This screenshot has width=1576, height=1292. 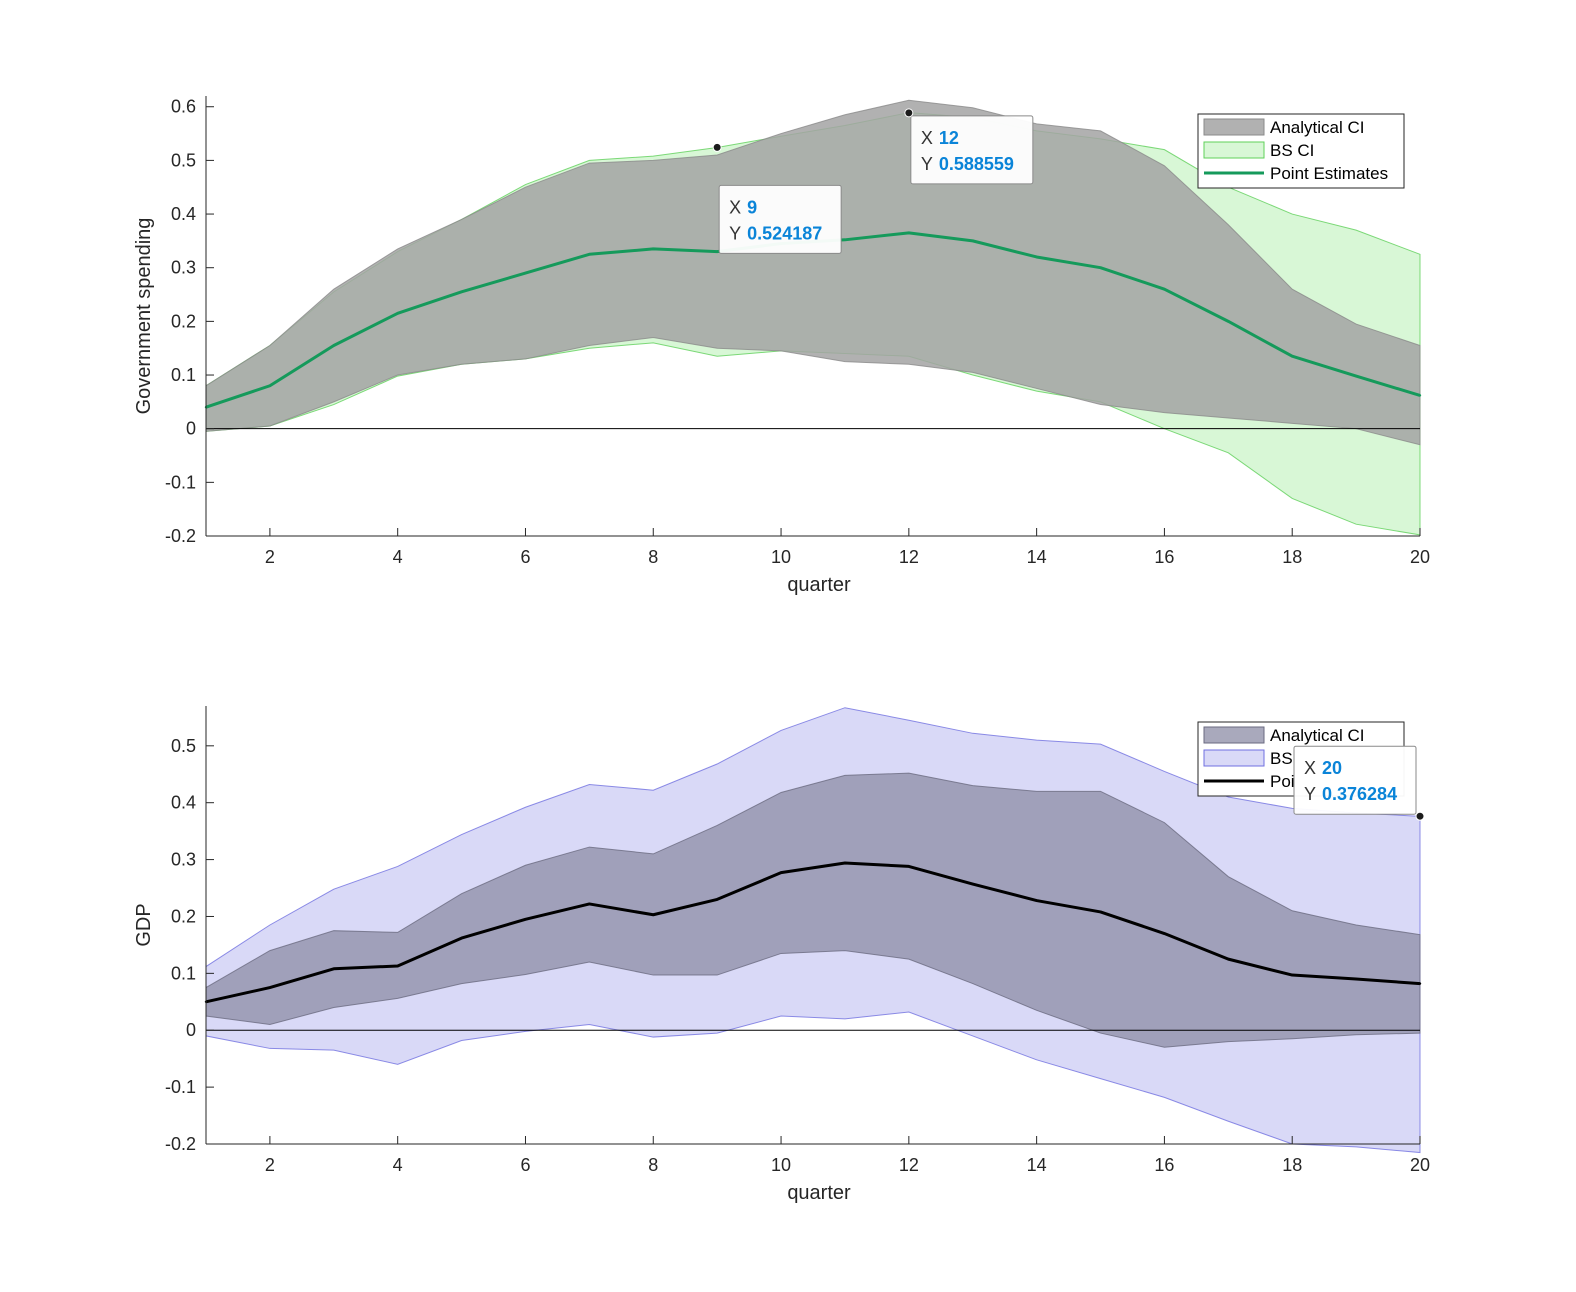 What do you see at coordinates (183, 973) in the screenshot?
I see `y-tick-label: 0.1` at bounding box center [183, 973].